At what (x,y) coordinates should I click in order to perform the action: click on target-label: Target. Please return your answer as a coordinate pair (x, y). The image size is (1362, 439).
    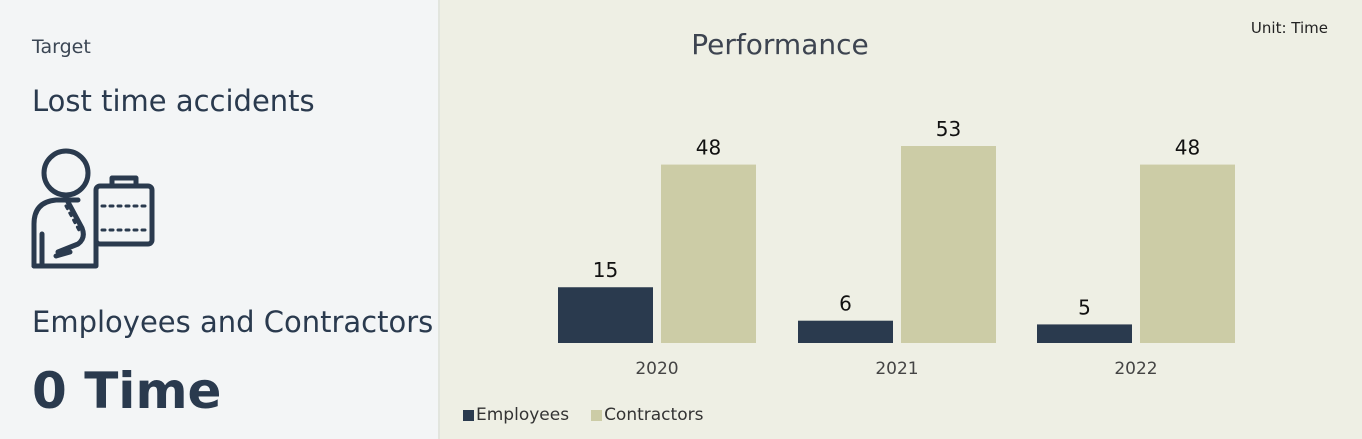
    Looking at the image, I should click on (61, 47).